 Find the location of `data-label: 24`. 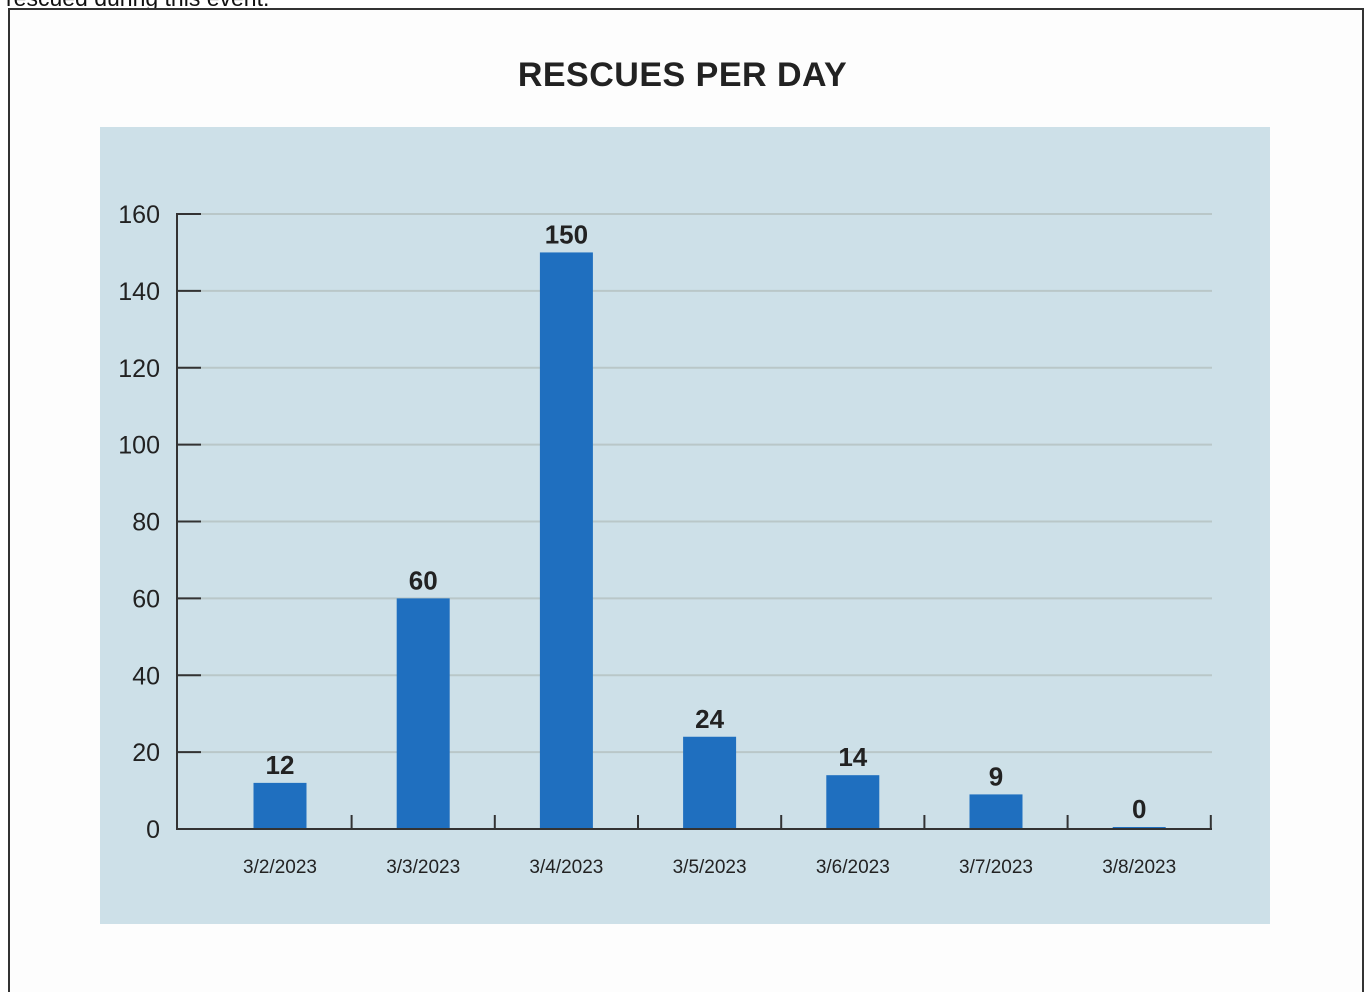

data-label: 24 is located at coordinates (709, 719).